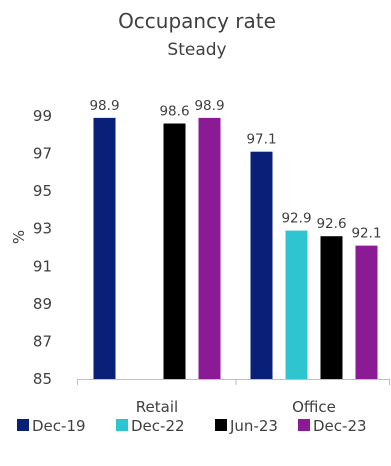 This screenshot has height=466, width=391. What do you see at coordinates (331, 224) in the screenshot?
I see `data-label: 92.6` at bounding box center [331, 224].